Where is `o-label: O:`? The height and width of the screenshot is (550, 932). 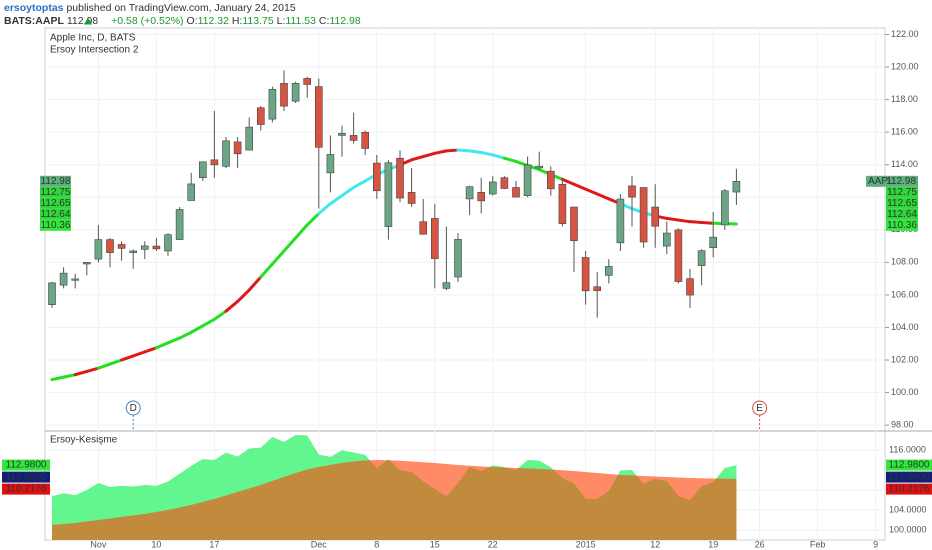 o-label: O: is located at coordinates (191, 21).